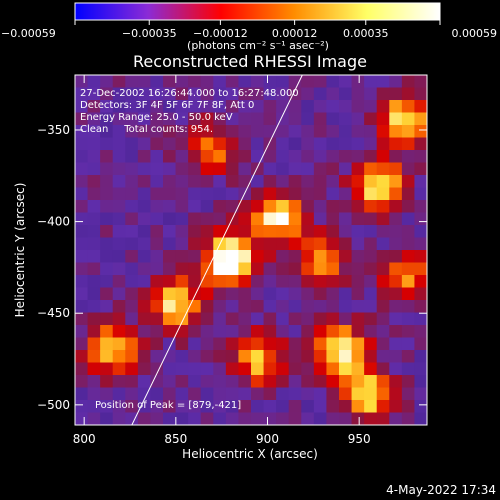 The width and height of the screenshot is (500, 500). Describe the element at coordinates (53, 222) in the screenshot. I see `y-tick-label: −400` at that location.